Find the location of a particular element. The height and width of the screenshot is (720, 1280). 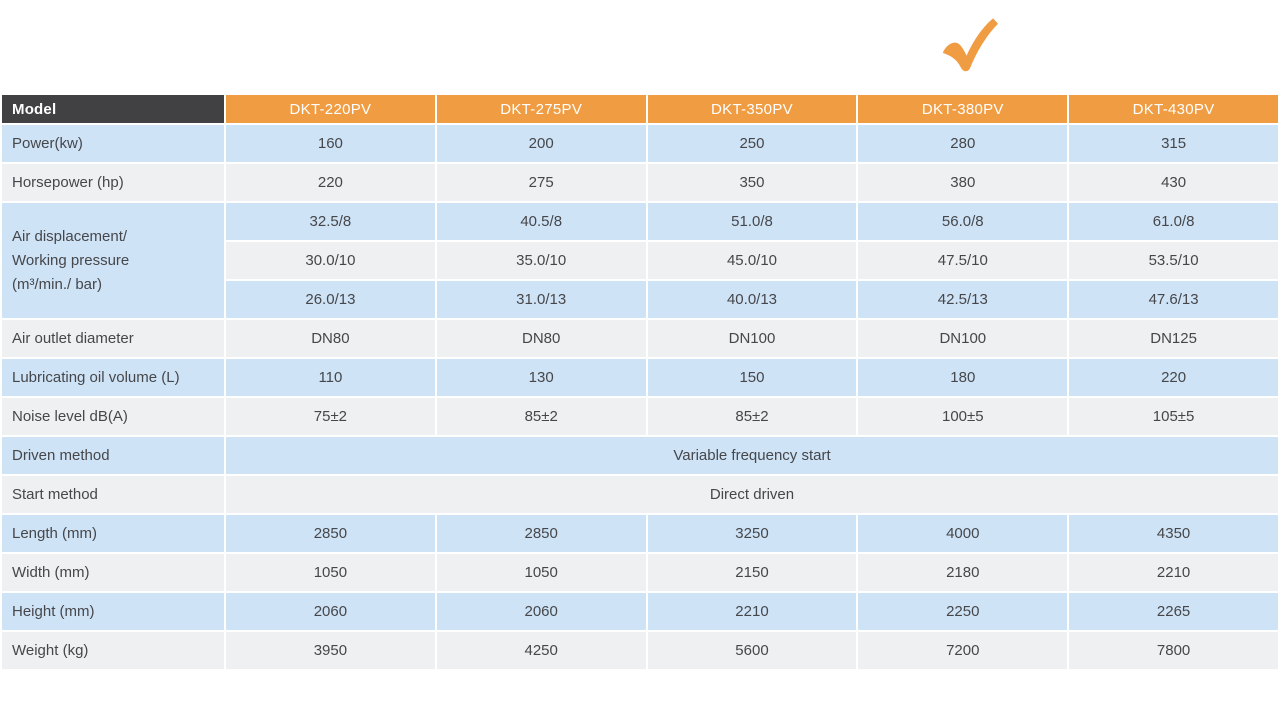

table-row: Noise level dB(A) 75±2 85±2 85±2 100±5 105±5 is located at coordinates (640, 416).